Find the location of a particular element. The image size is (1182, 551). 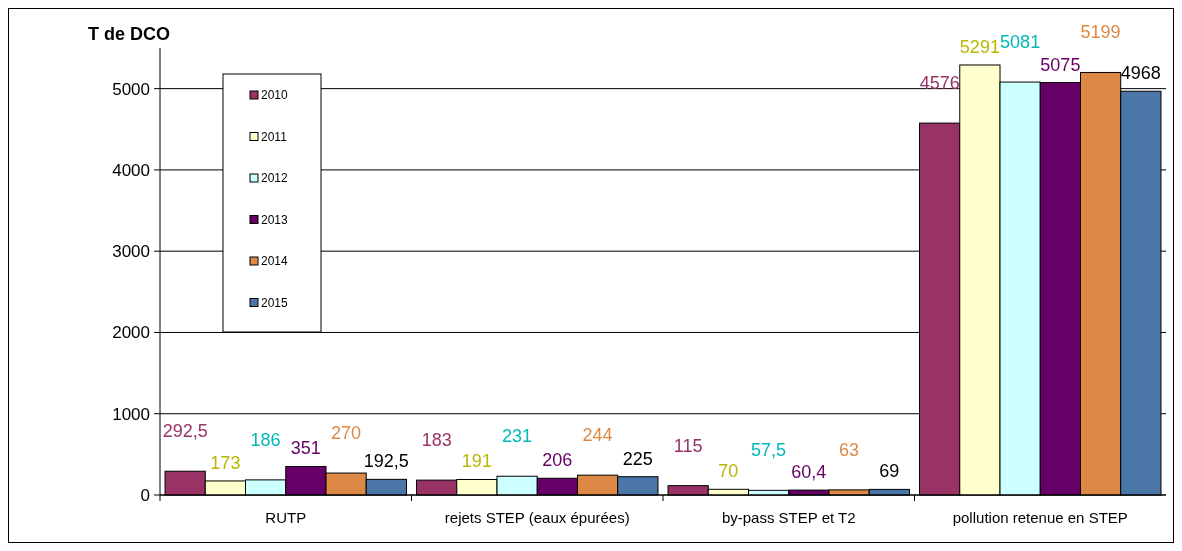

data-label: 225 is located at coordinates (637, 458).